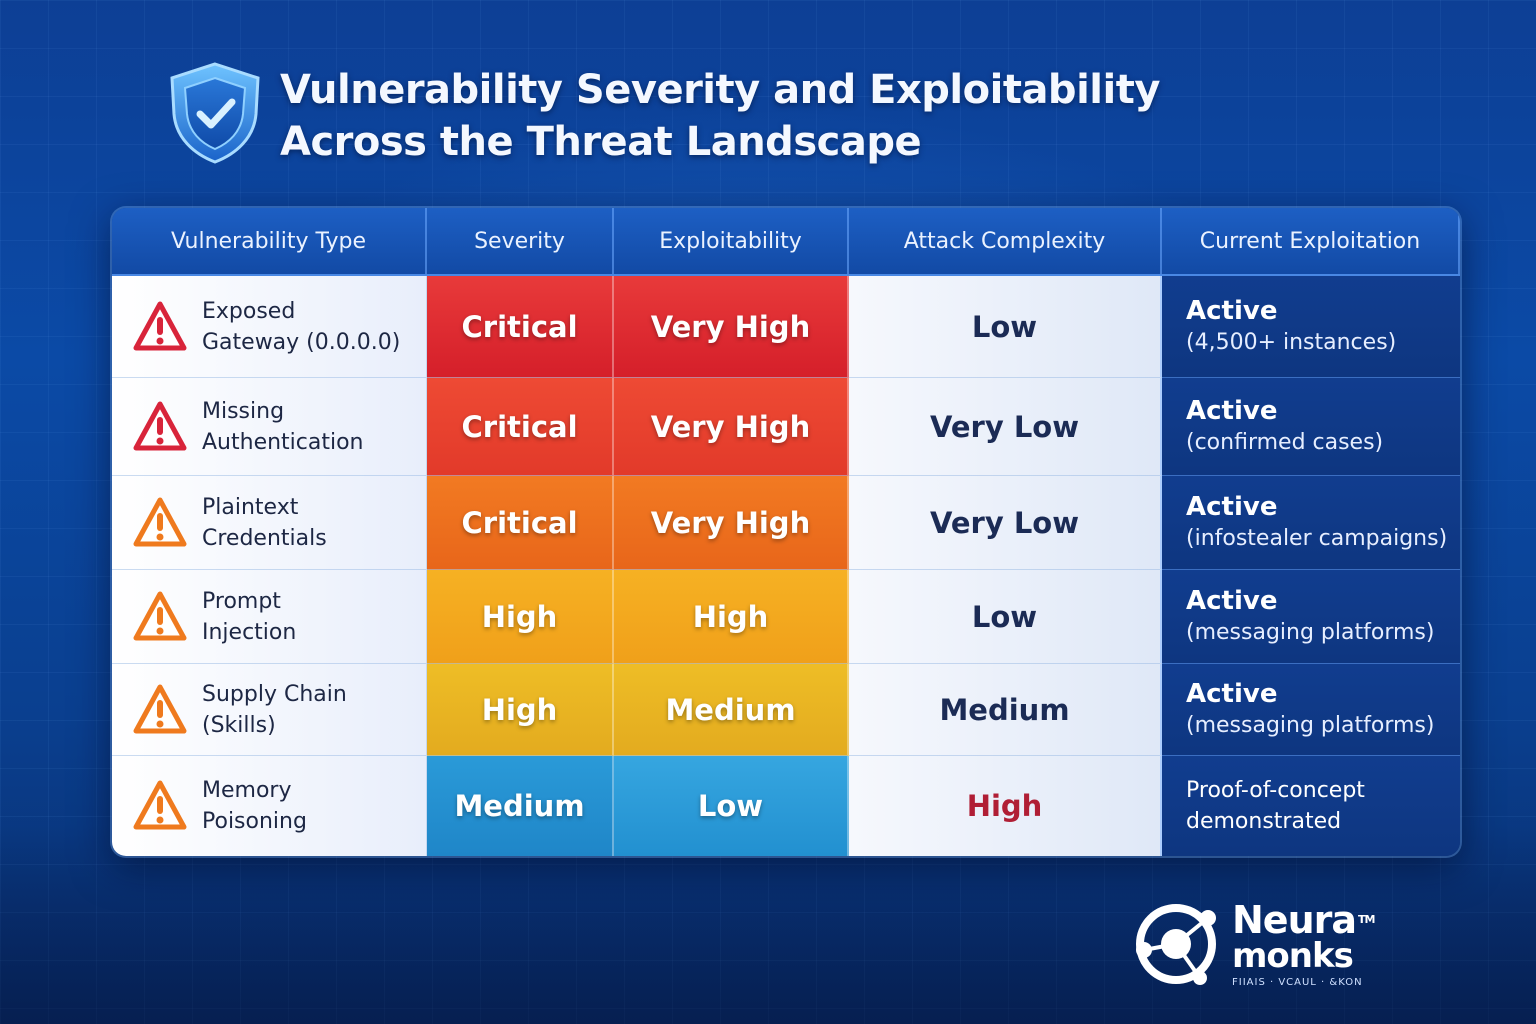 The image size is (1536, 1024). What do you see at coordinates (254, 821) in the screenshot?
I see `type-line2: Poisoning` at bounding box center [254, 821].